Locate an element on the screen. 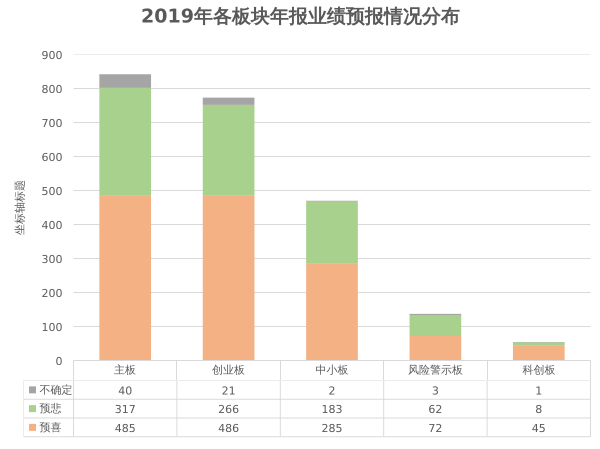  y-tick-label: 800 is located at coordinates (52, 89).